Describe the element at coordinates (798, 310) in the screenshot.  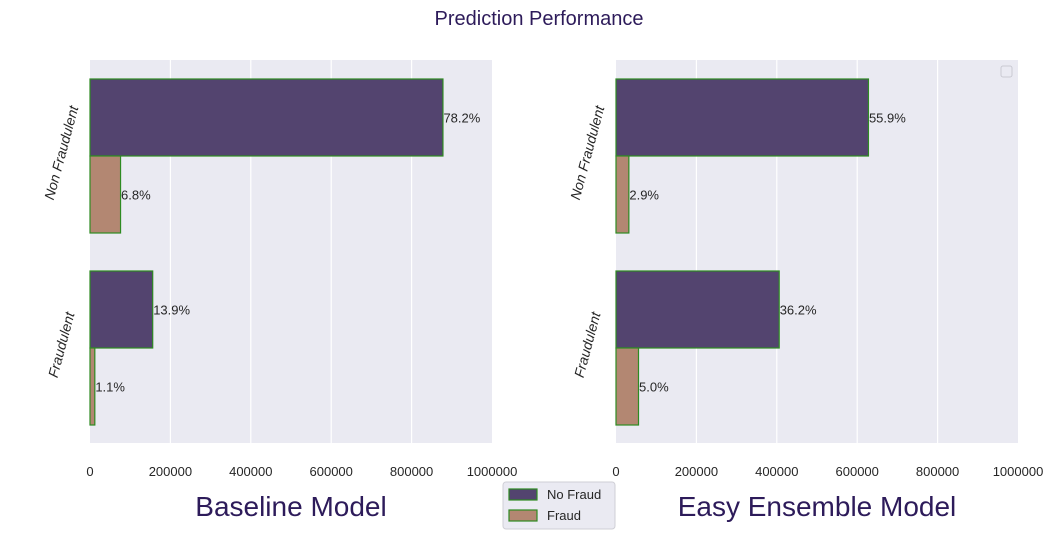
I see `data-label: 36.2%` at that location.